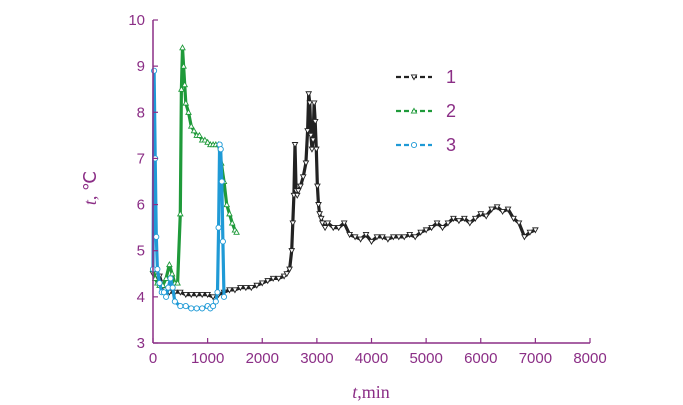  I want to click on y-tick-label: 4, so click(141, 297).